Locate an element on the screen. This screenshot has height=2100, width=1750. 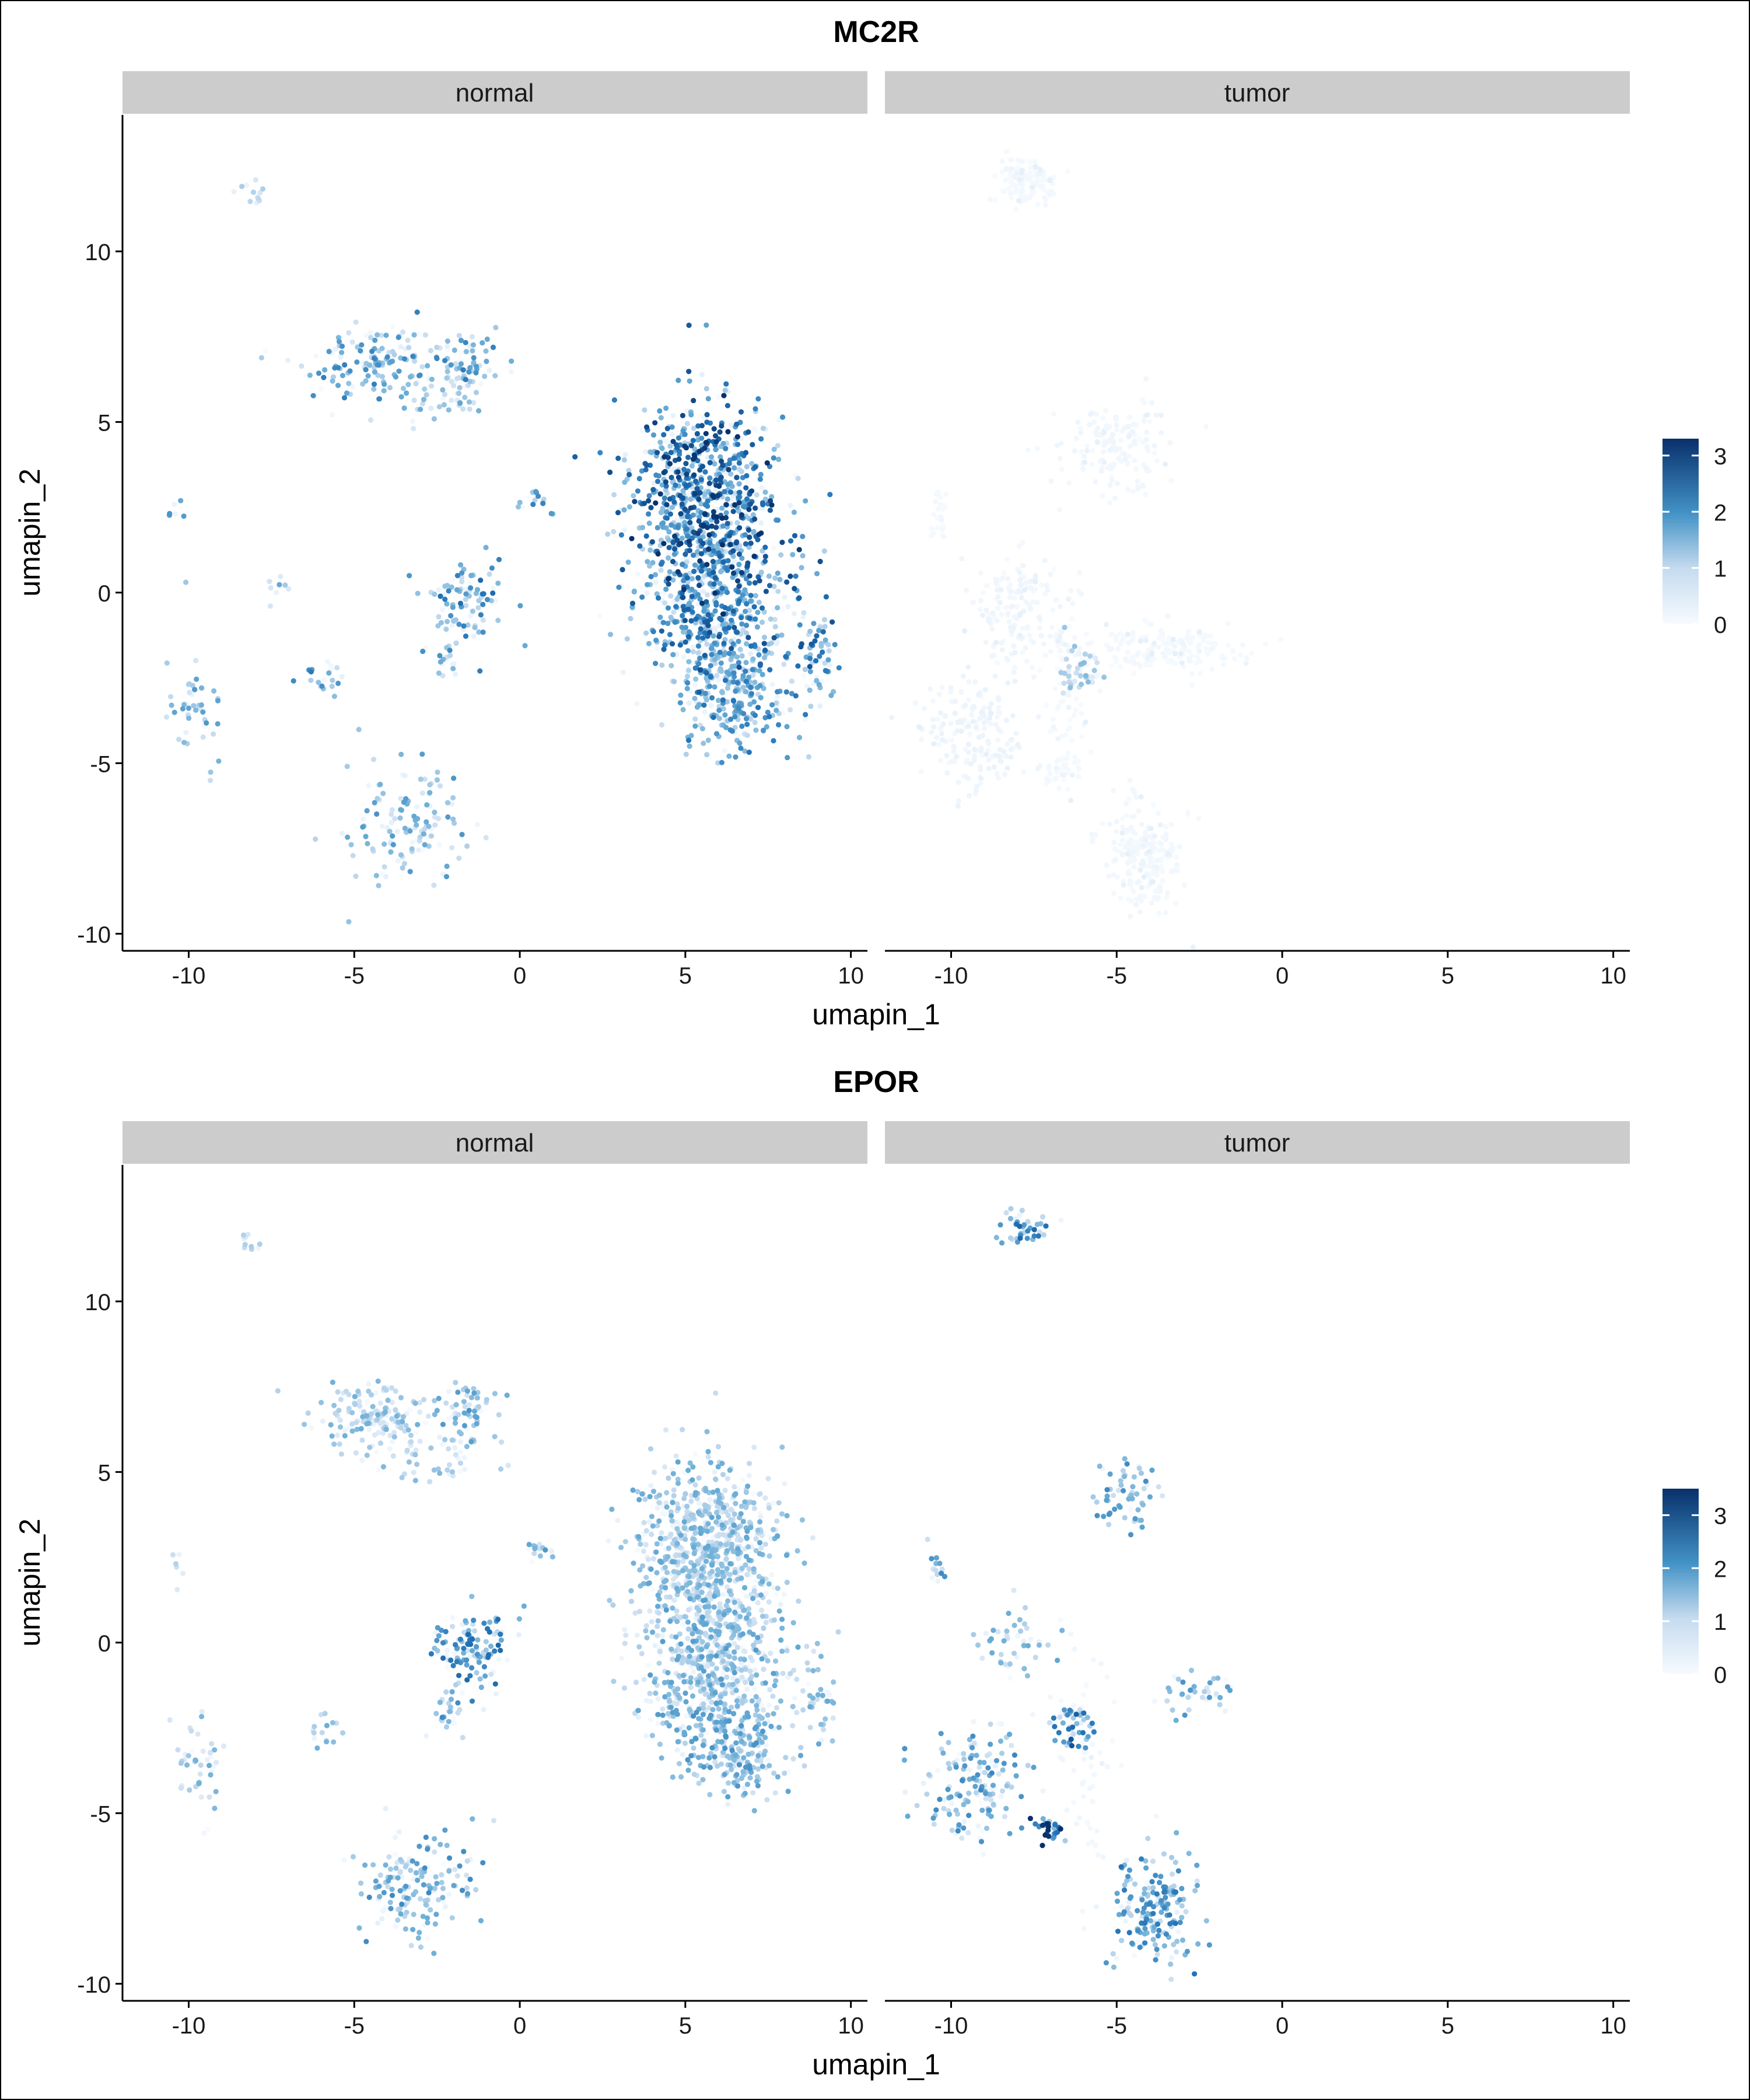
facet-label-tumor: tumor is located at coordinates (1257, 93).